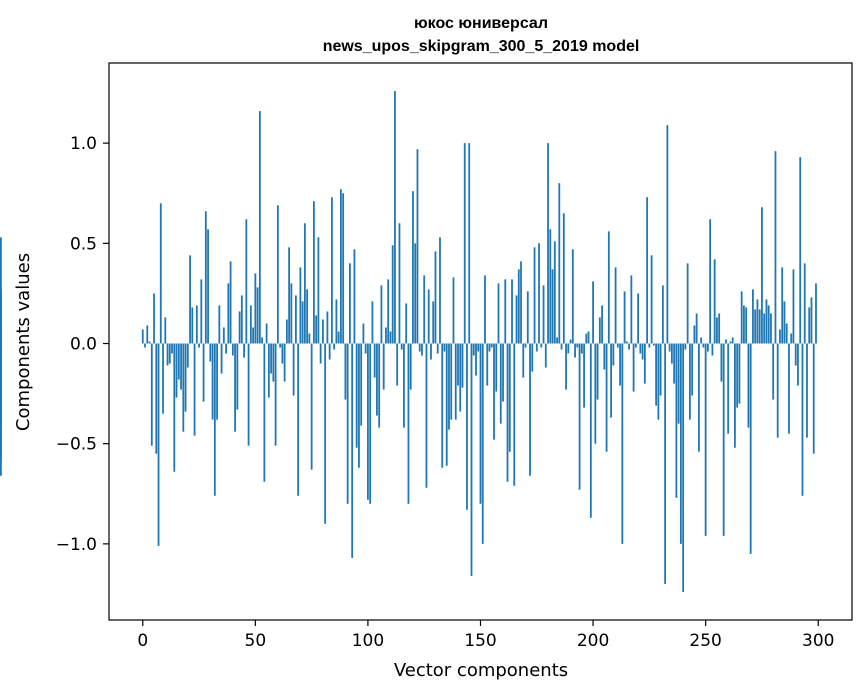  I want to click on y-tick-label: −1.0, so click(76, 545).